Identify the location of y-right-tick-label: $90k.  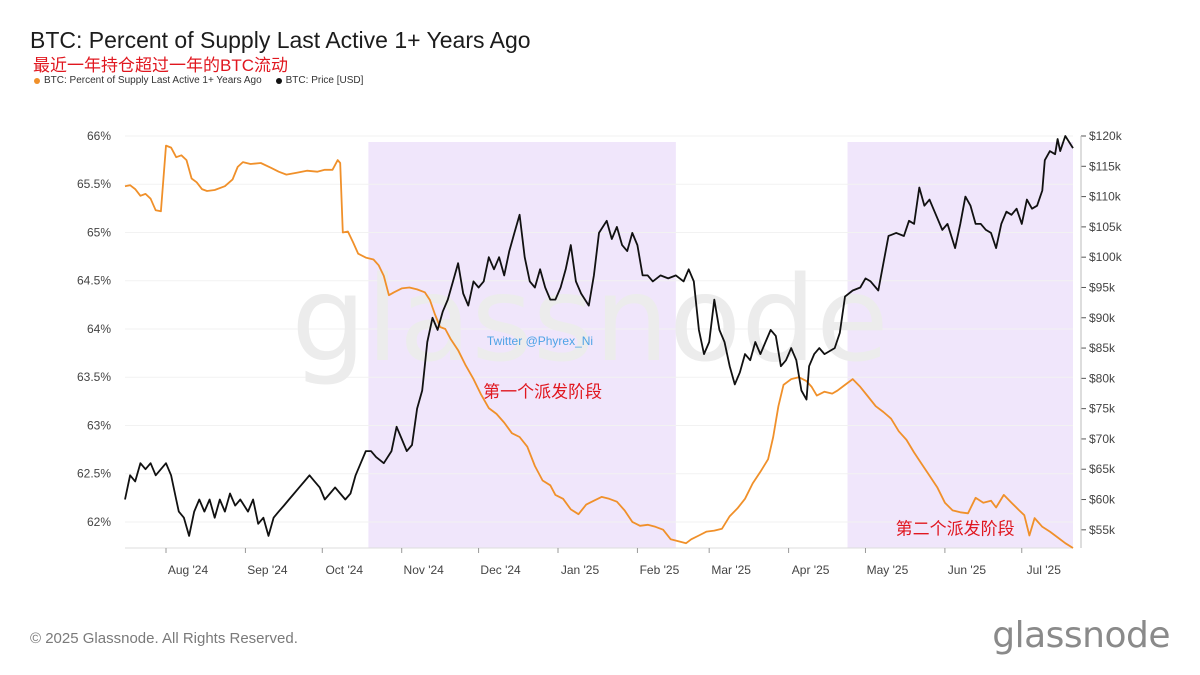
(1102, 318).